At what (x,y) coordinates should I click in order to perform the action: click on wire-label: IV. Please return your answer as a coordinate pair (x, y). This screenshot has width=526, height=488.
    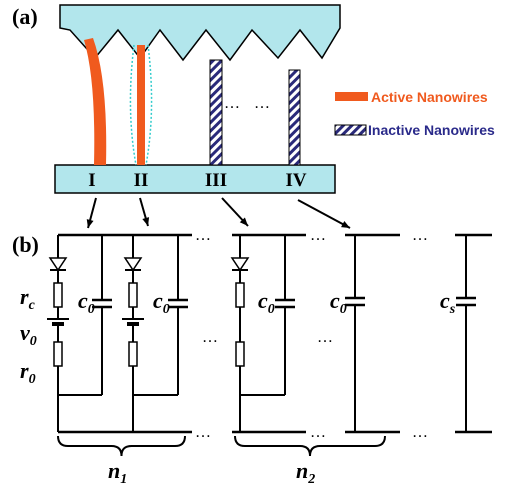
    Looking at the image, I should click on (295, 180).